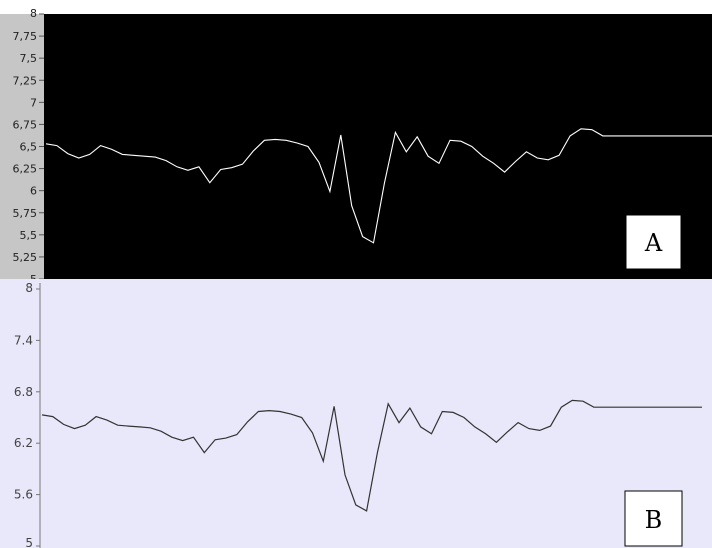 Image resolution: width=712 pixels, height=548 pixels. Describe the element at coordinates (33, 191) in the screenshot. I see `y-tick-label: 6` at that location.